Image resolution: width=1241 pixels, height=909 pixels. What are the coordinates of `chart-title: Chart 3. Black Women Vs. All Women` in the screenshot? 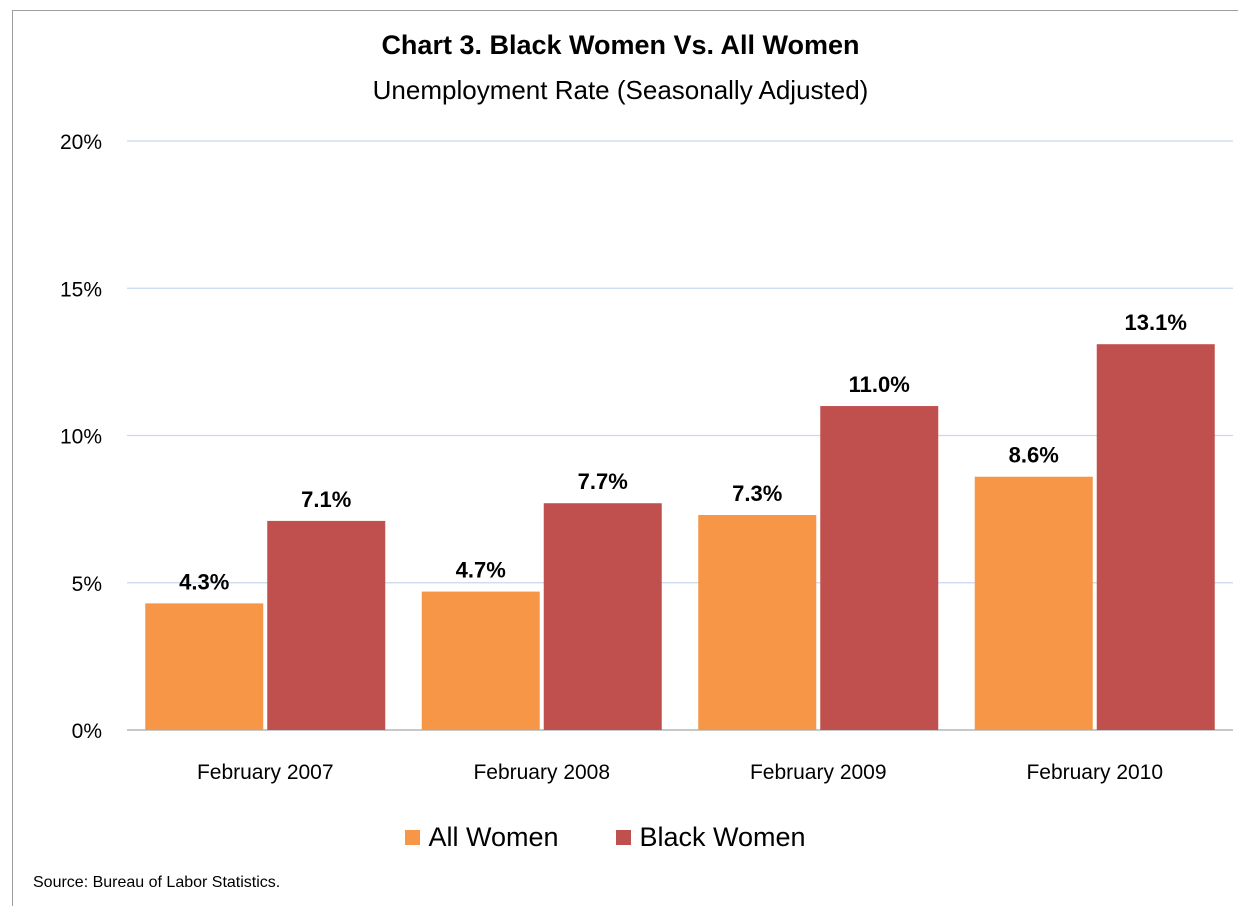 It's located at (620, 45).